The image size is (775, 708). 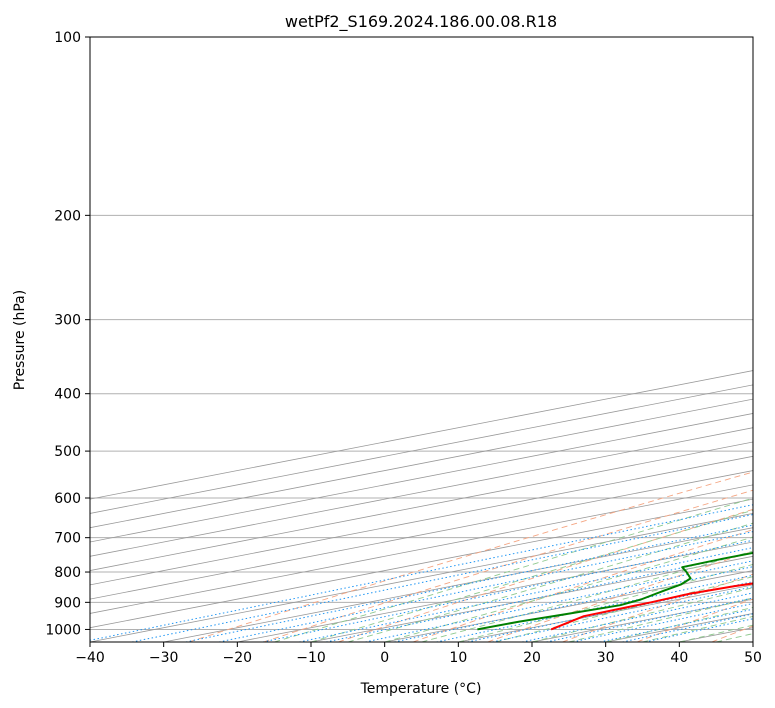 I want to click on dewpoint-profile-line, so click(x=615, y=591).